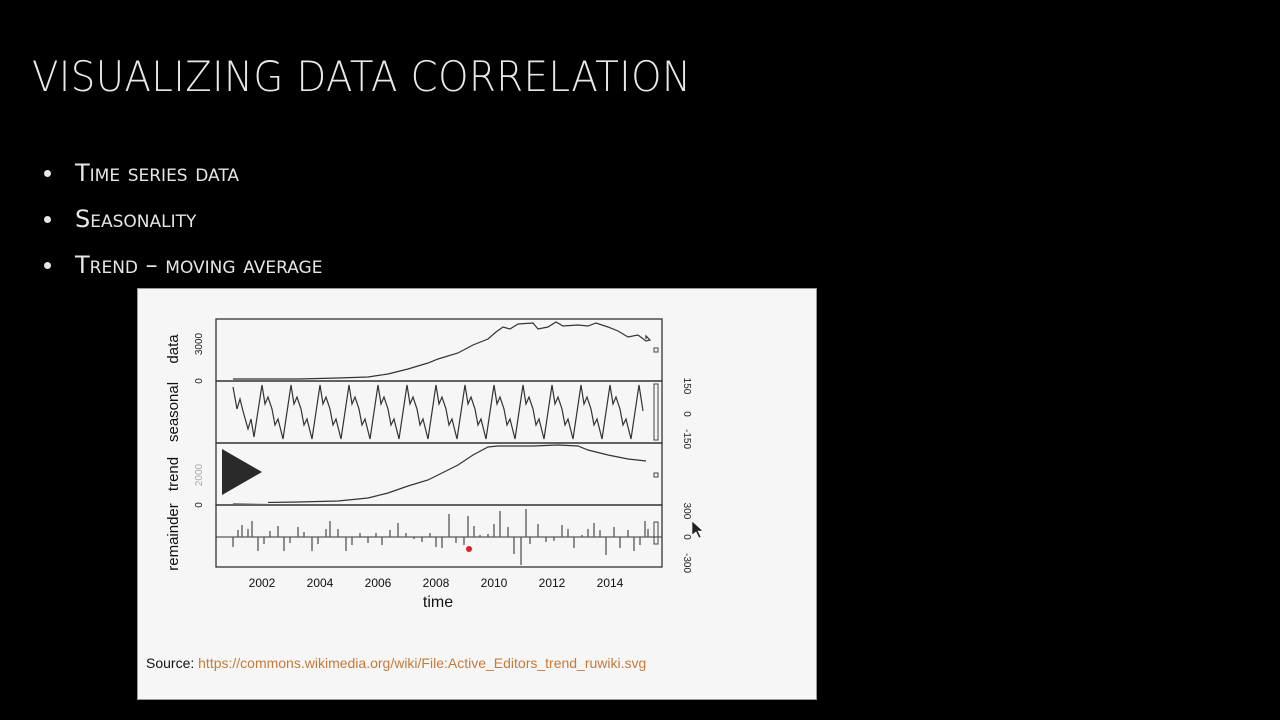 This screenshot has width=1280, height=720. Describe the element at coordinates (262, 583) in the screenshot. I see `svg-text: 2002` at that location.